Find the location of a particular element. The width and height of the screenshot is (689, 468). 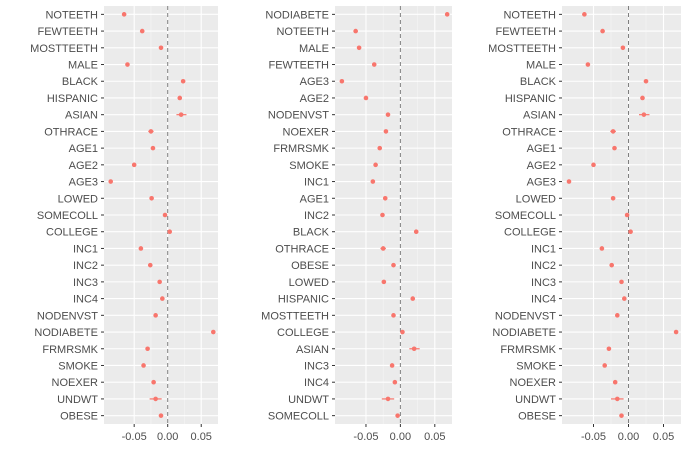

point-nodiabete is located at coordinates (447, 14).